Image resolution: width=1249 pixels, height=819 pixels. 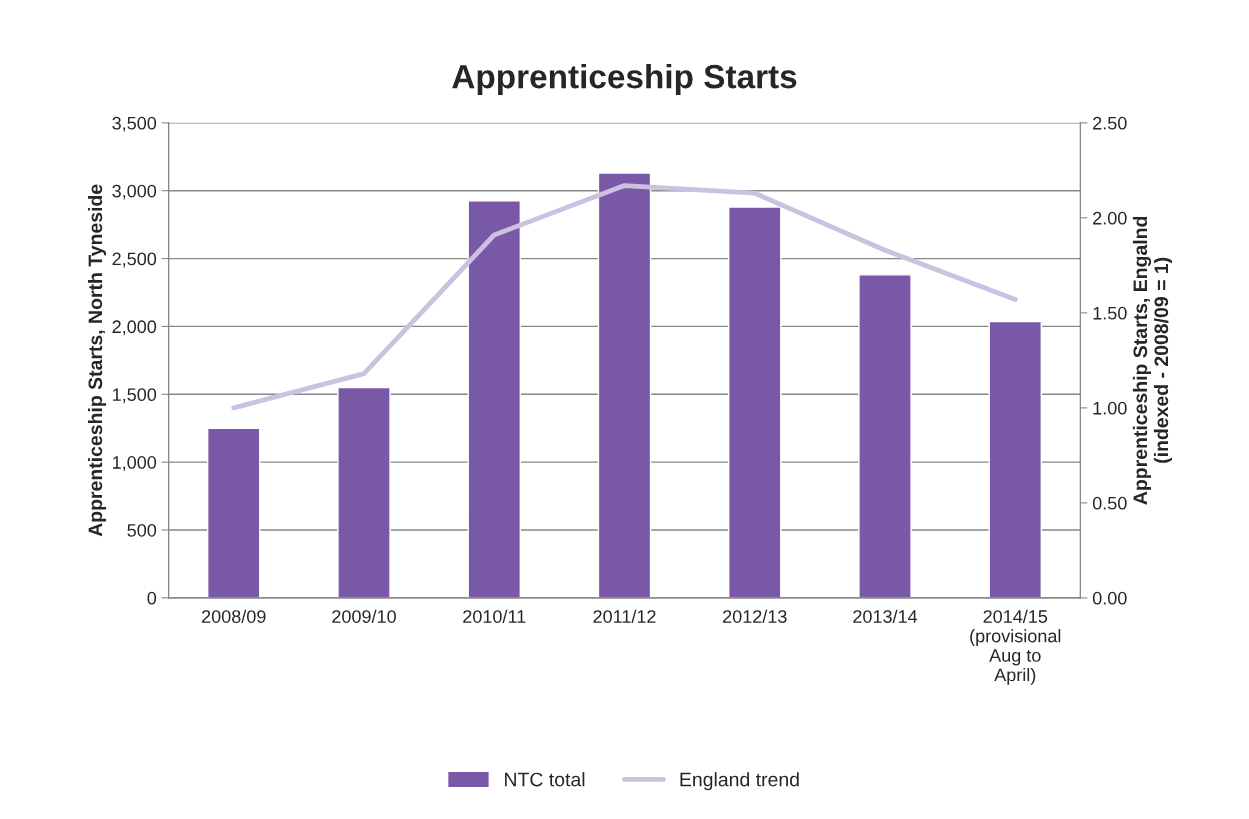 I want to click on x-tick-label: 2008/09, so click(x=234, y=616).